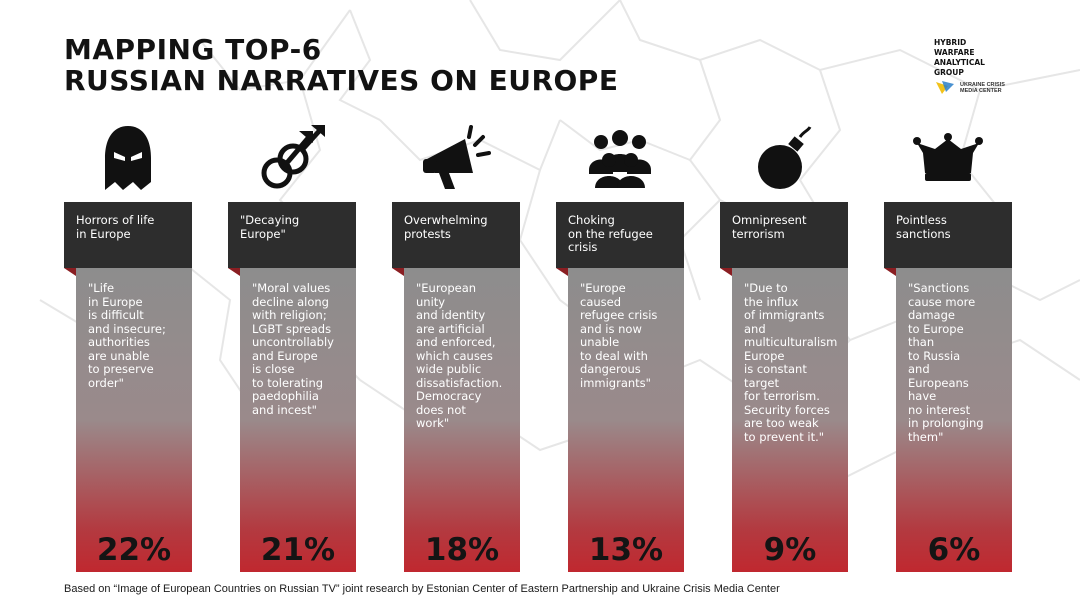 The width and height of the screenshot is (1080, 607). Describe the element at coordinates (462, 550) in the screenshot. I see `narrative-percent: 18%` at that location.